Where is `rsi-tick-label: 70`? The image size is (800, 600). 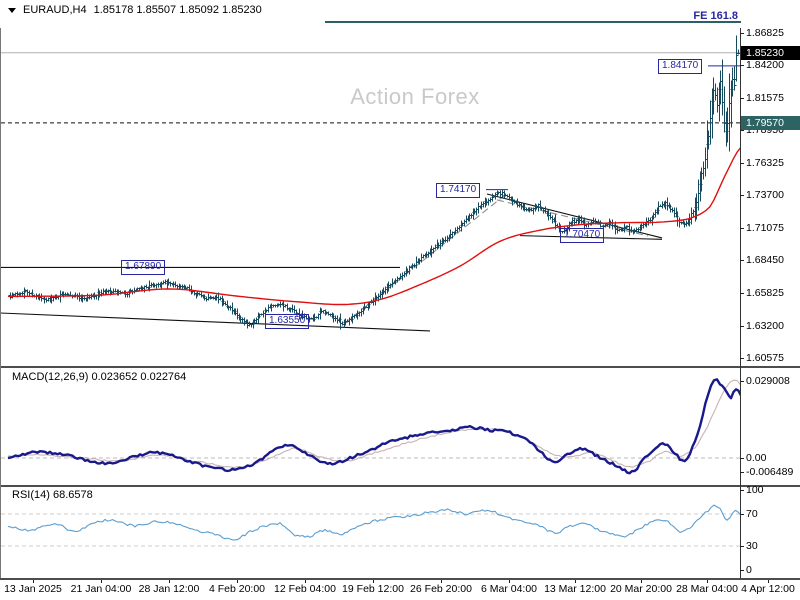 rsi-tick-label: 70 is located at coordinates (752, 514).